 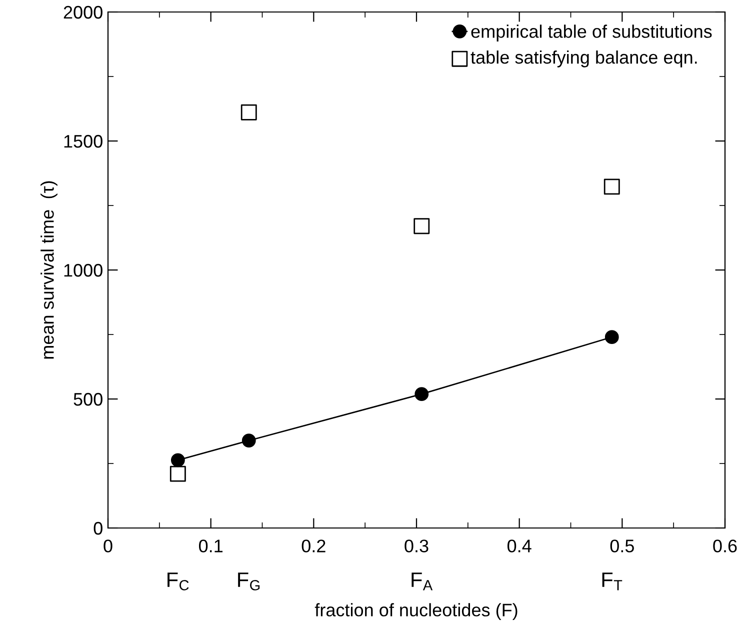 I want to click on x-tick-label: 0.5, so click(x=622, y=546).